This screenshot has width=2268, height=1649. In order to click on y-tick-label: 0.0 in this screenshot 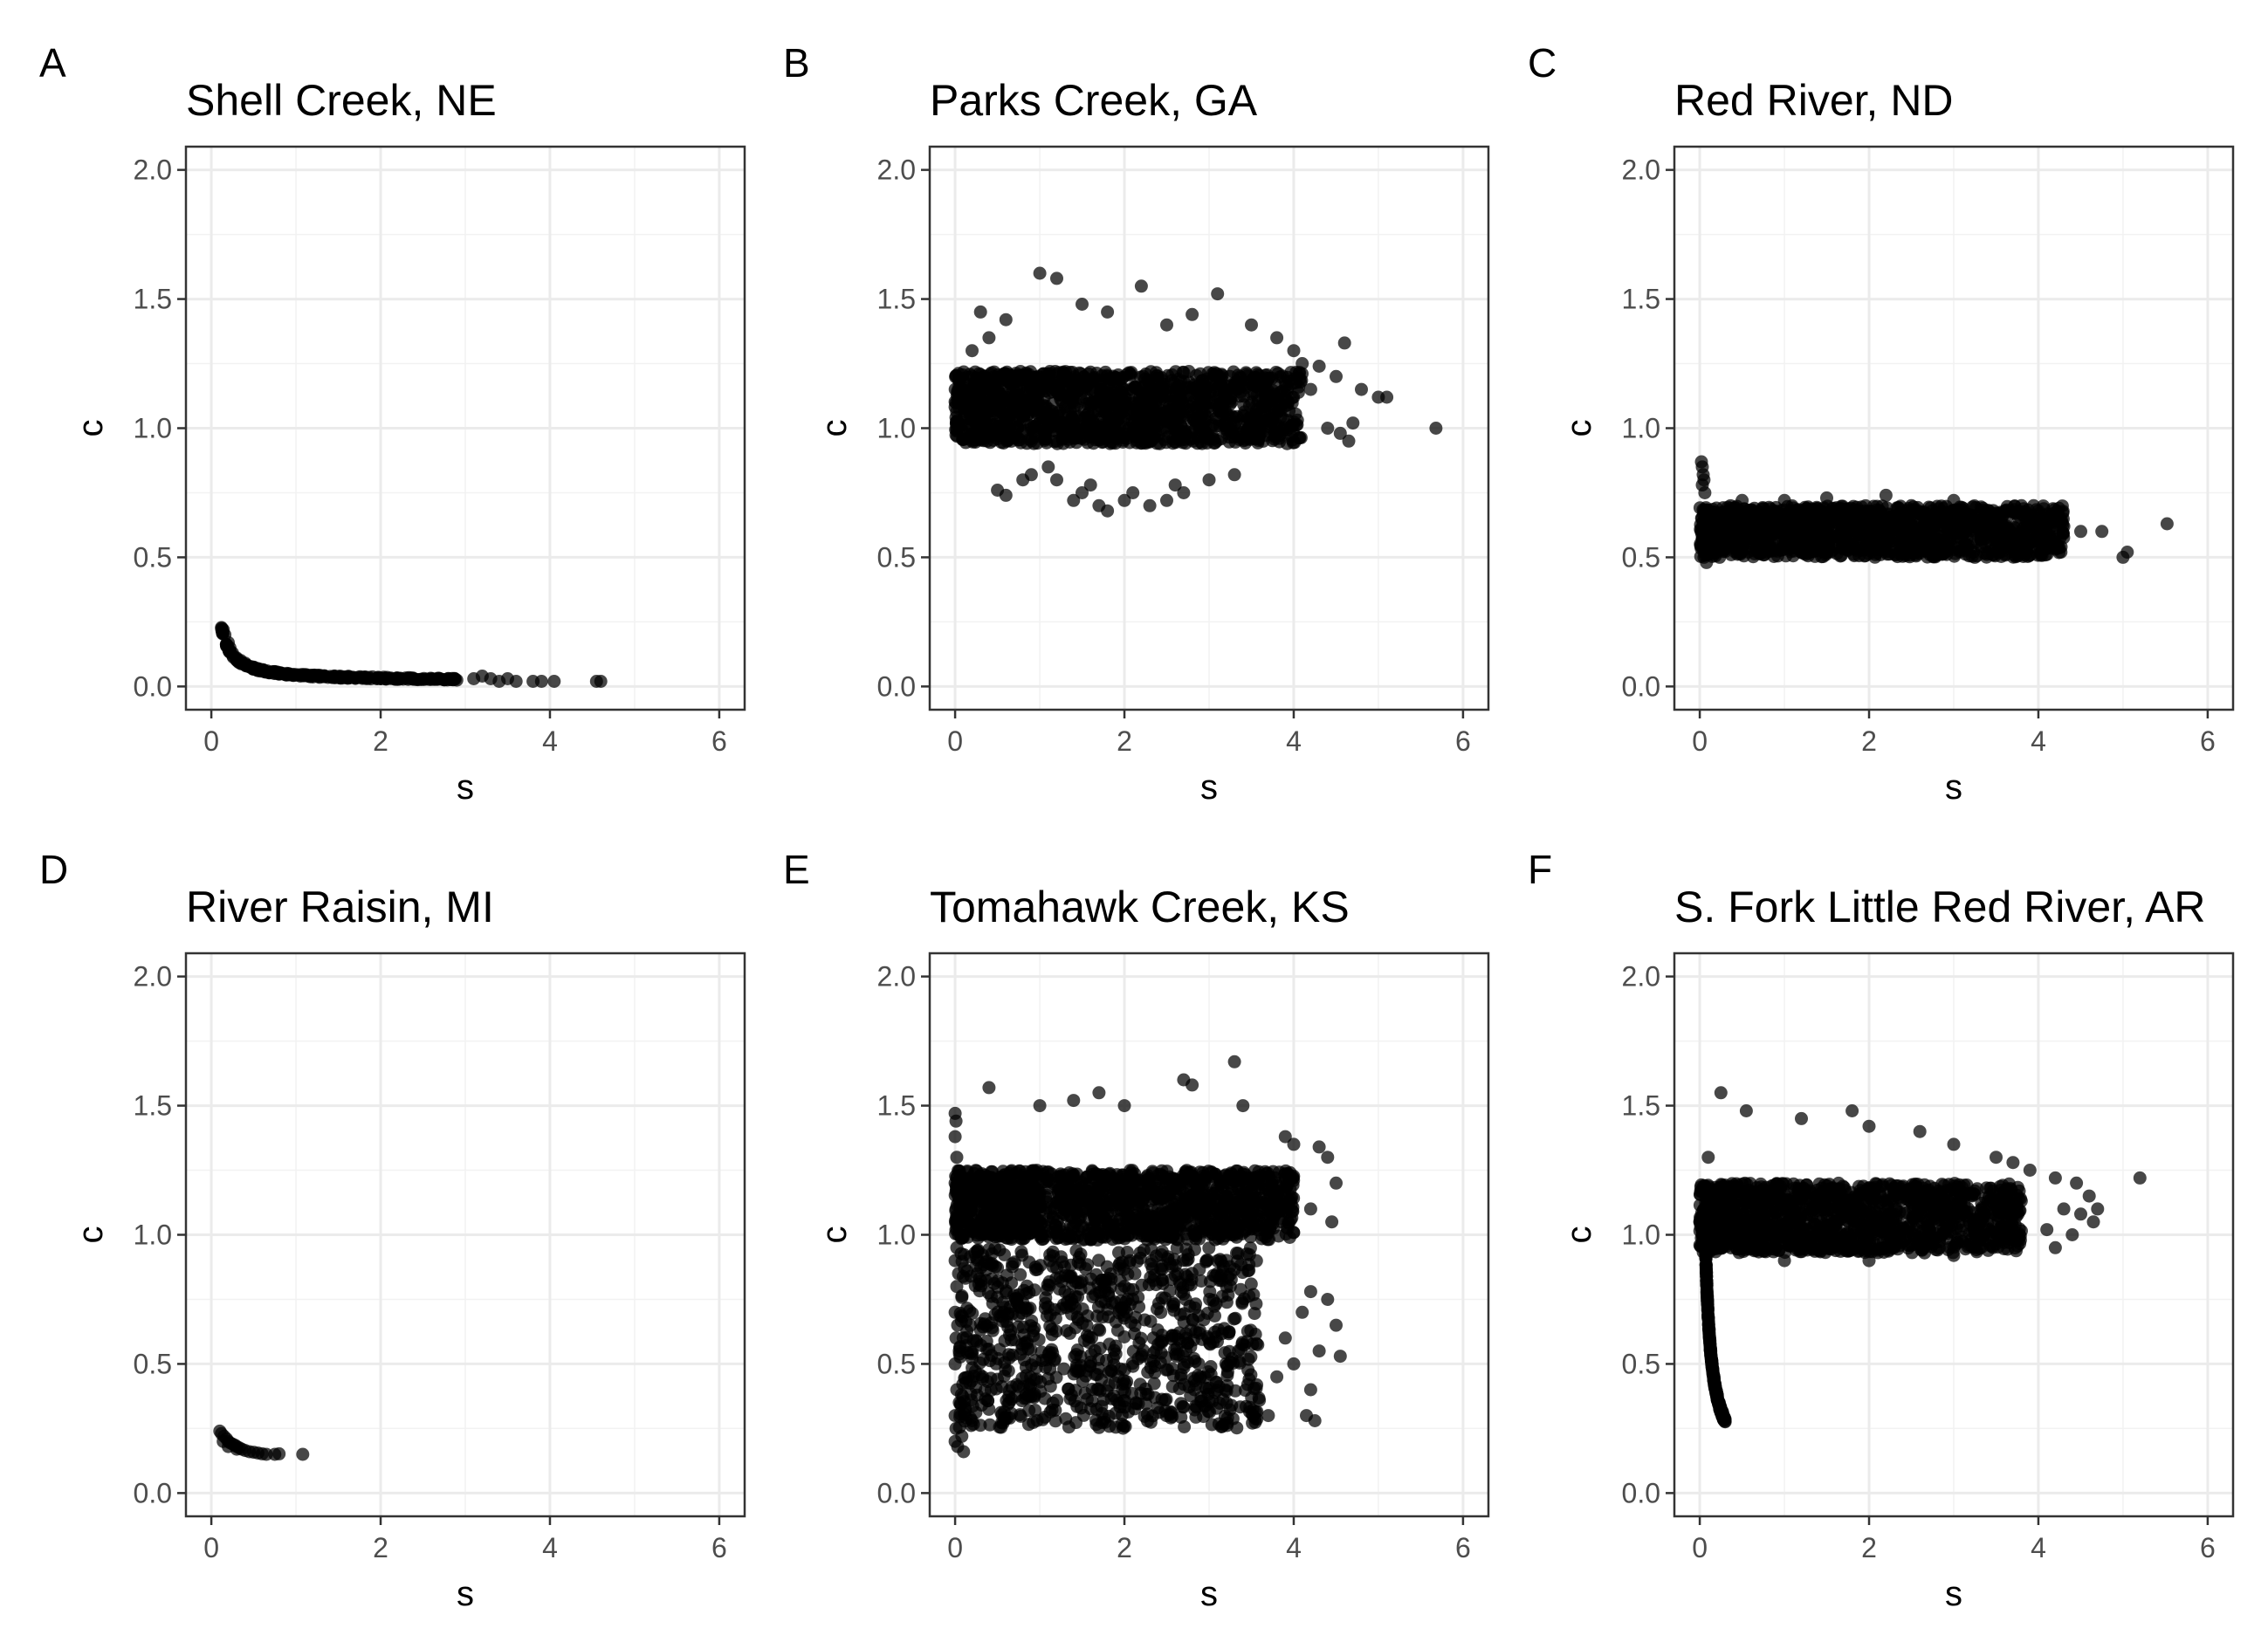, I will do `click(153, 1492)`.